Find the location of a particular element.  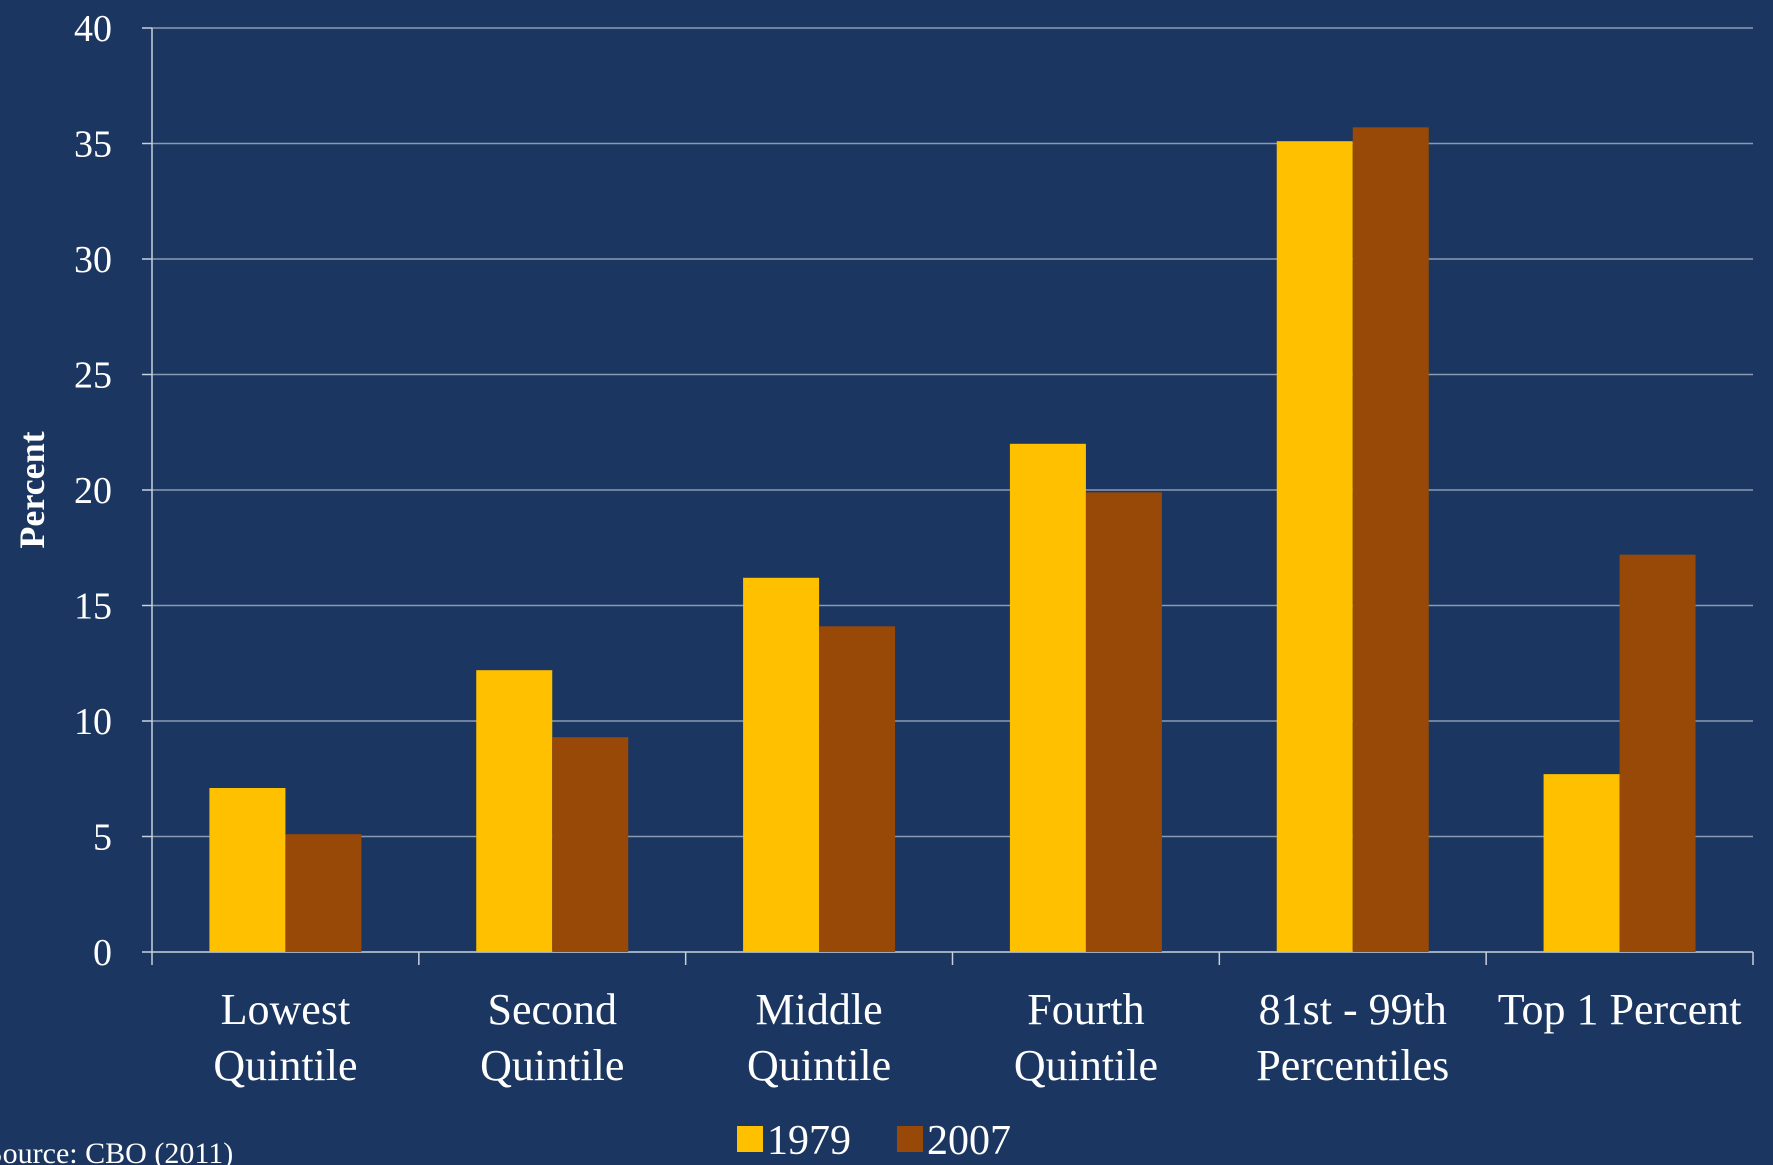

y-tick-label: 10 is located at coordinates (93, 722).